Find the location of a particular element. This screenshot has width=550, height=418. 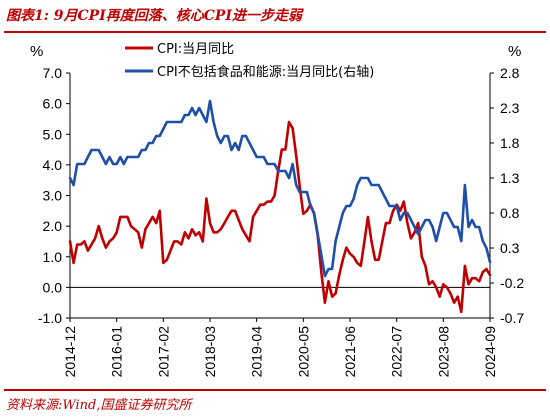

x-tick-label: 2017-02 is located at coordinates (163, 352).